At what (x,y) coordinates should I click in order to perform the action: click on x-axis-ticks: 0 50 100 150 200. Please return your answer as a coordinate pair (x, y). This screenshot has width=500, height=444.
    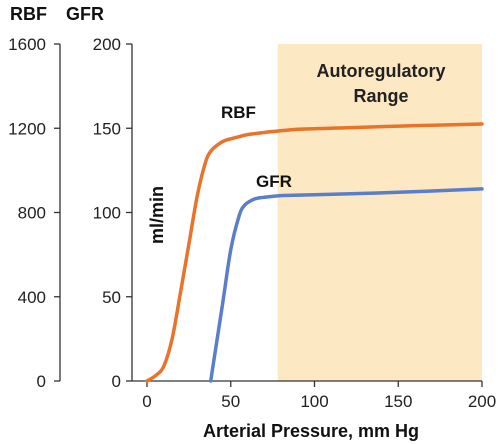
    Looking at the image, I should click on (319, 396).